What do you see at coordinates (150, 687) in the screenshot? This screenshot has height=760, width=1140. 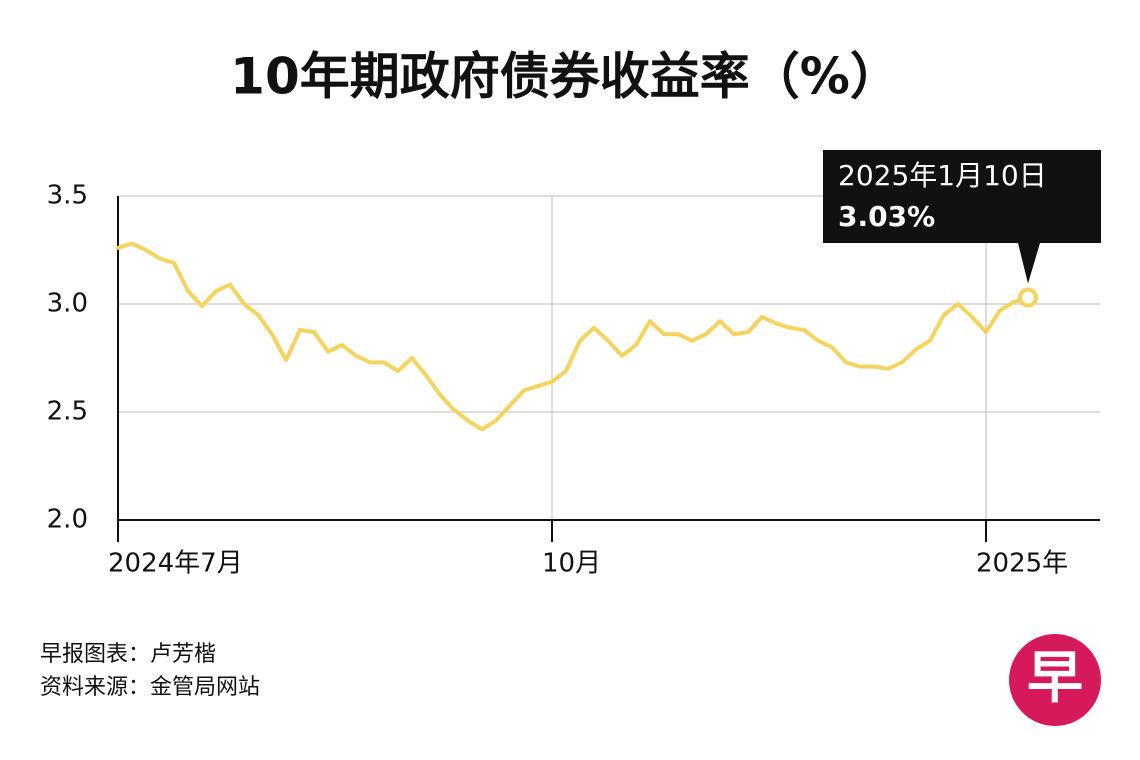 I see `source: 资料来源：金管局网站` at bounding box center [150, 687].